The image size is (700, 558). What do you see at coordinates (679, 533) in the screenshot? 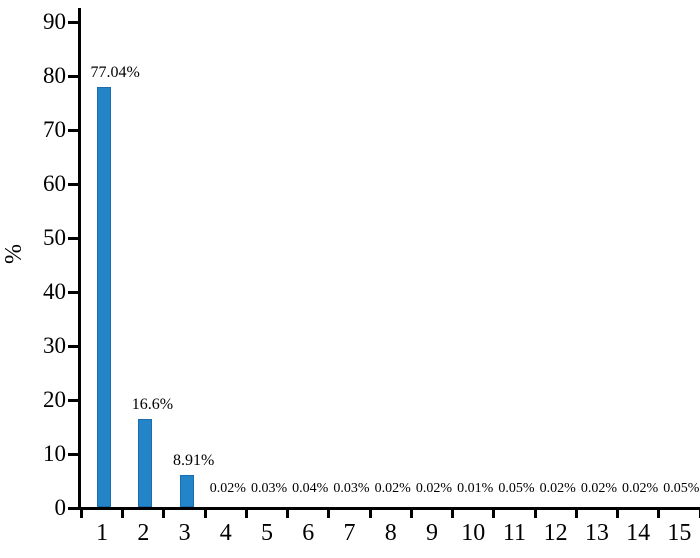
I see `x-axis-tick-label: 15` at bounding box center [679, 533].